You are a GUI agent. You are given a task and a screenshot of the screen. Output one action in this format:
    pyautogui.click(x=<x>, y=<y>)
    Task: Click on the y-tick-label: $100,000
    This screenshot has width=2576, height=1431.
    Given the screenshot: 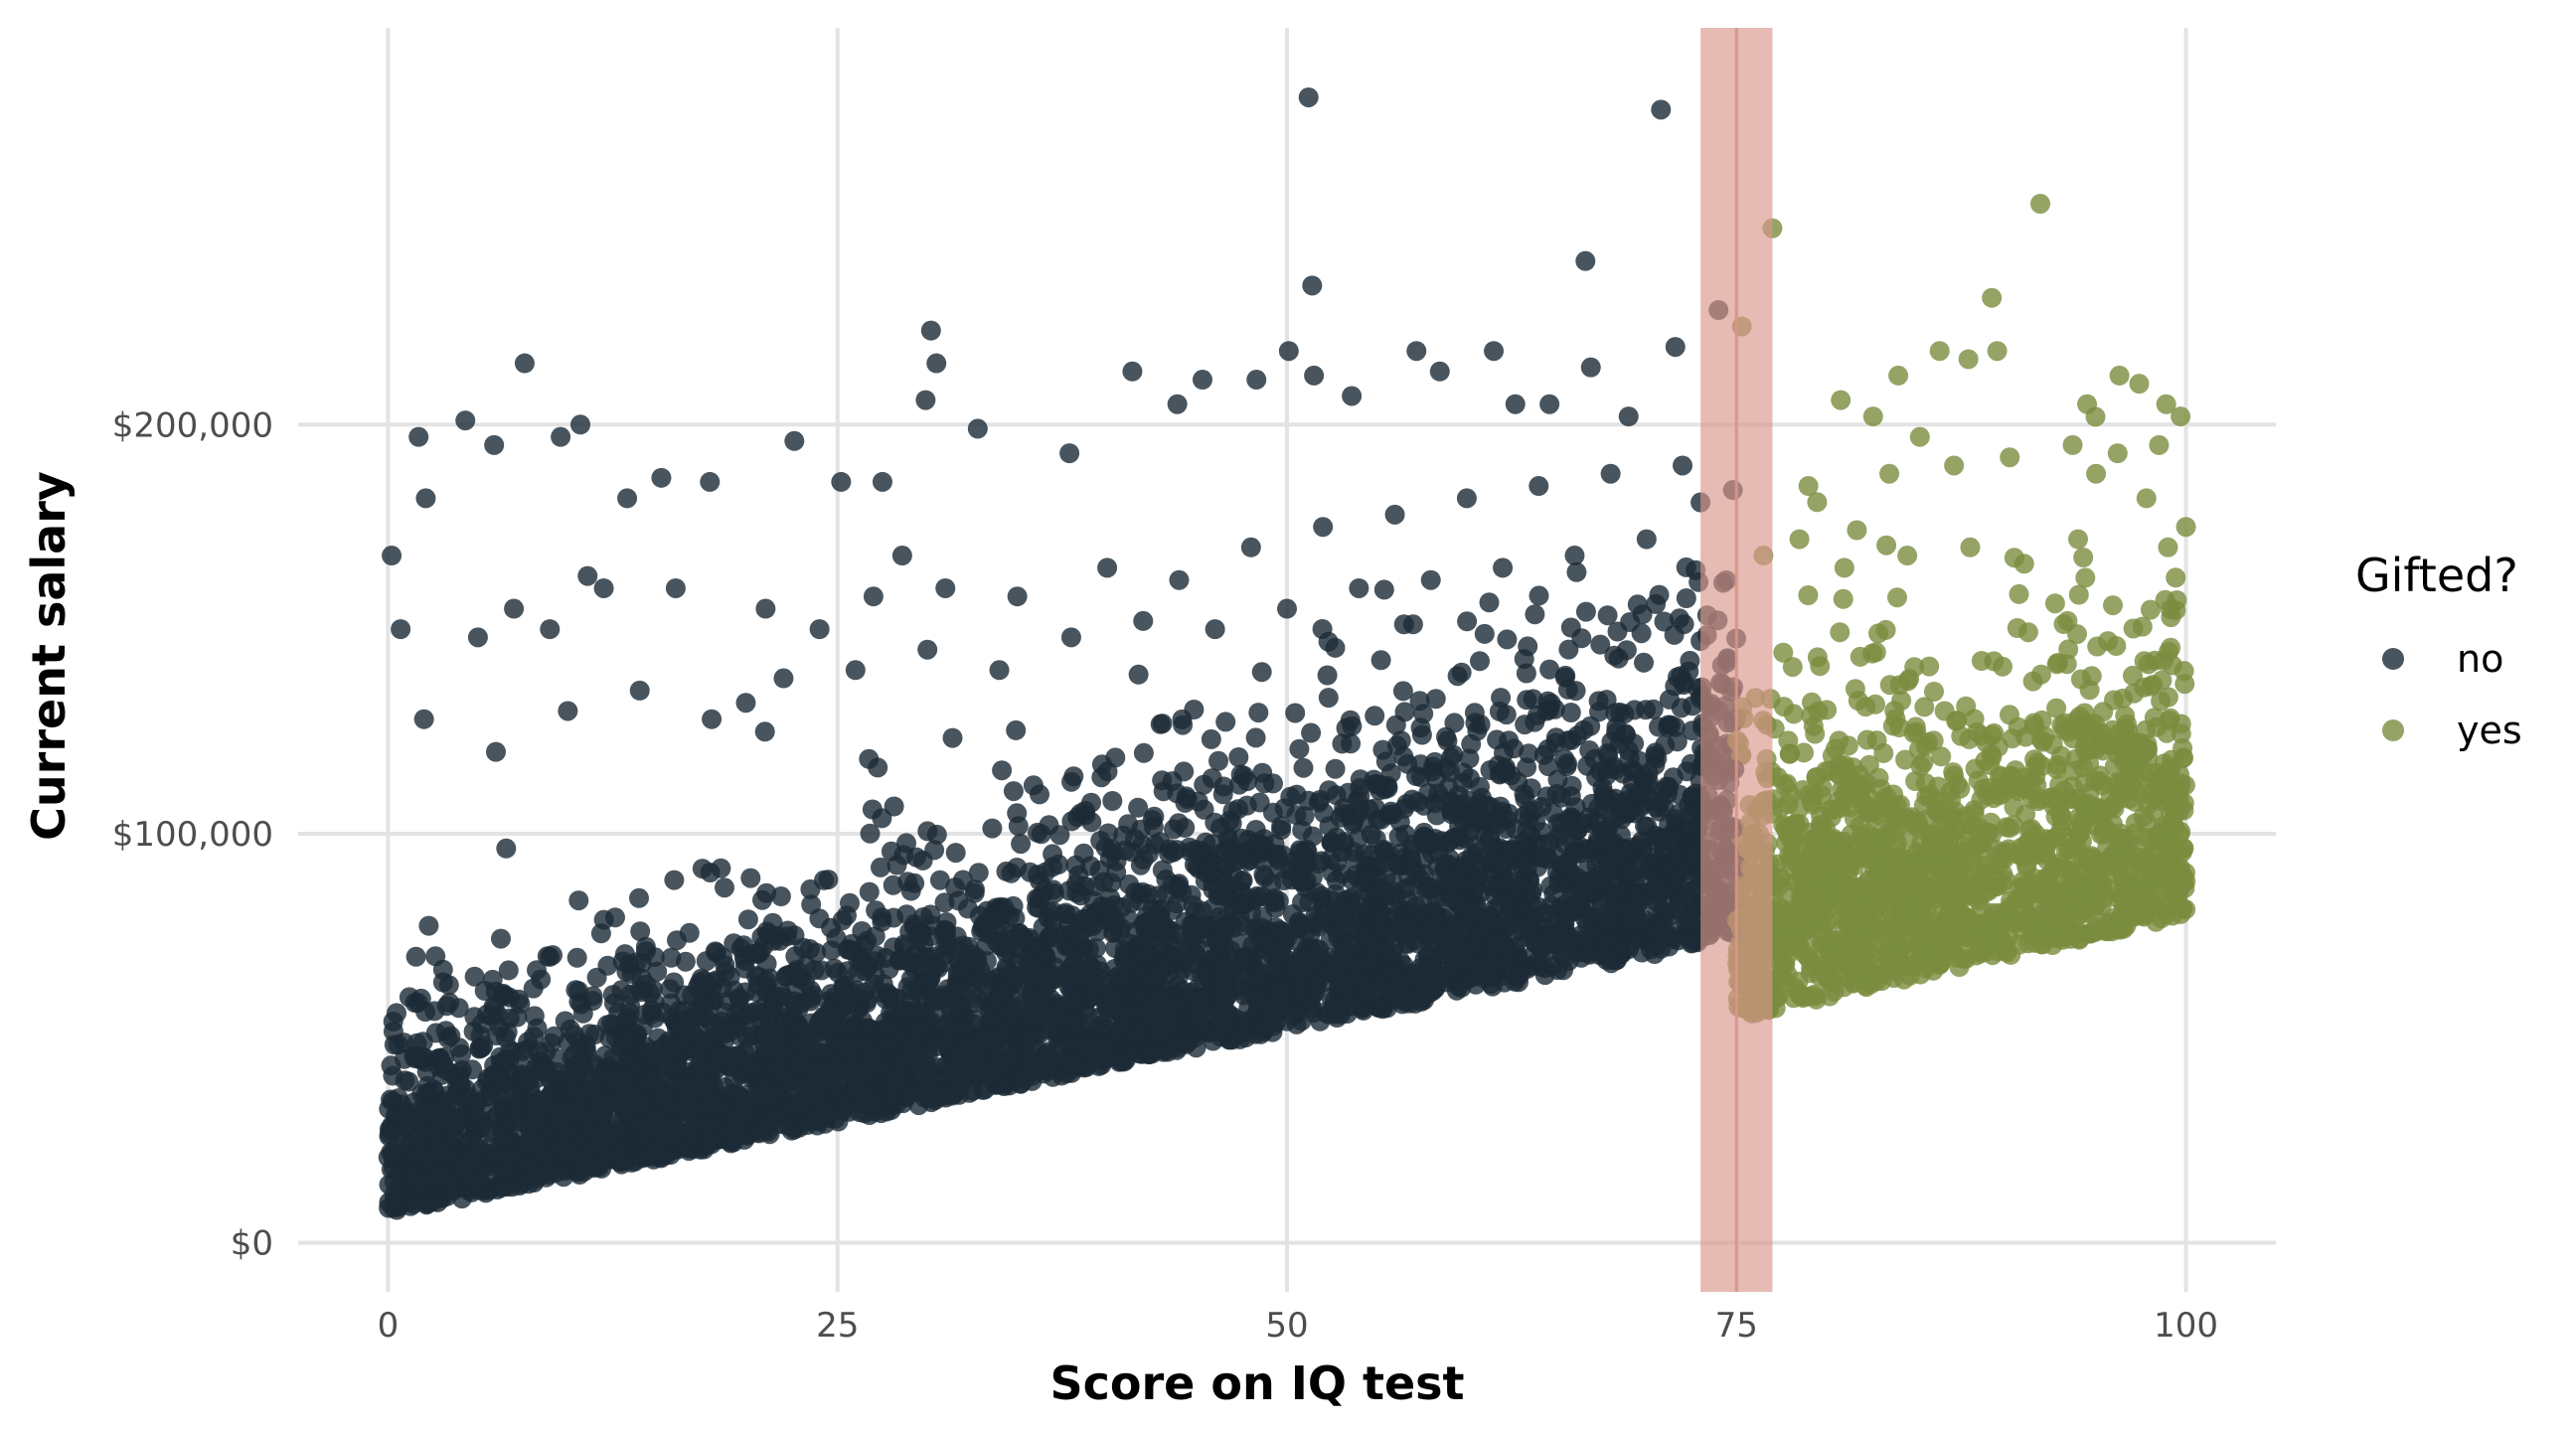 What is the action you would take?
    pyautogui.click(x=192, y=835)
    